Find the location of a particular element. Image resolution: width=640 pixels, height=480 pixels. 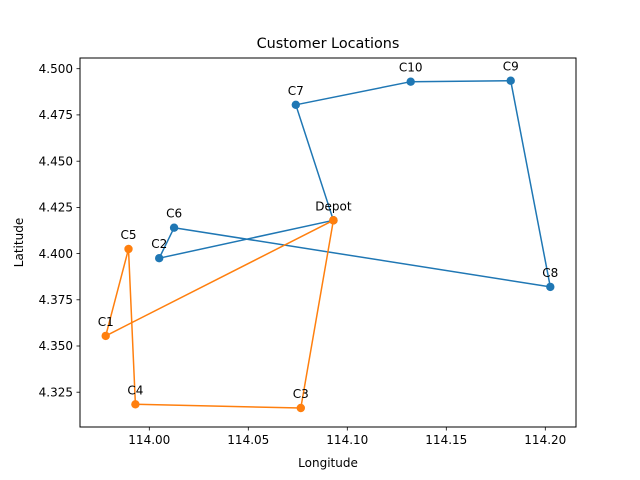

point-label-c6: C6 is located at coordinates (174, 214).